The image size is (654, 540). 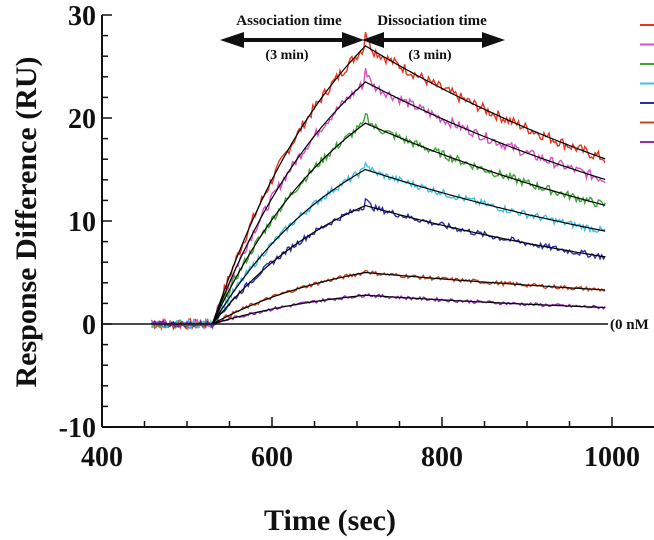 I want to click on x-tick-label: 1000, so click(x=612, y=457).